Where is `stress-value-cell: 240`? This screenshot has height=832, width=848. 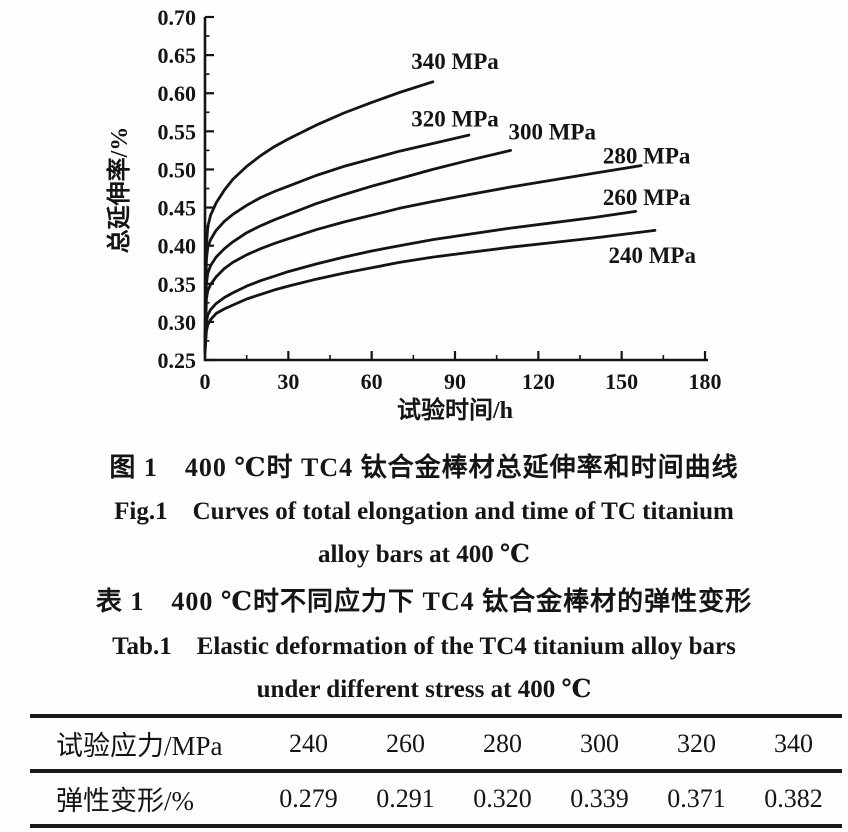
stress-value-cell: 240 is located at coordinates (308, 743).